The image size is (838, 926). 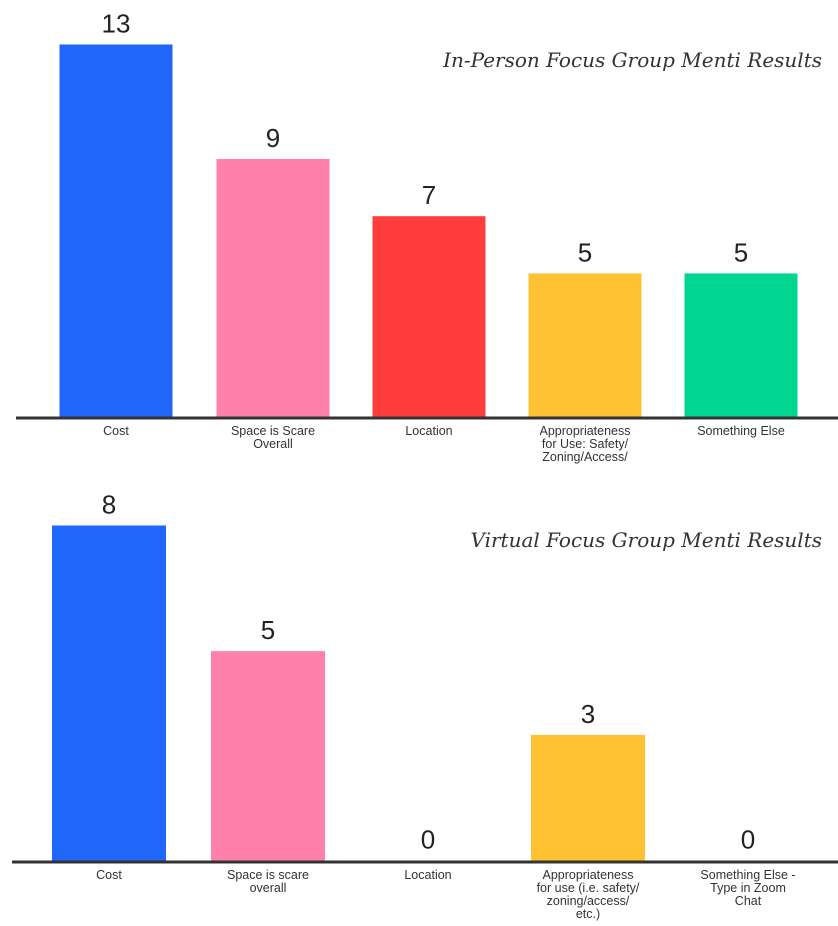 What do you see at coordinates (748, 901) in the screenshot?
I see `category-label-line: Chat` at bounding box center [748, 901].